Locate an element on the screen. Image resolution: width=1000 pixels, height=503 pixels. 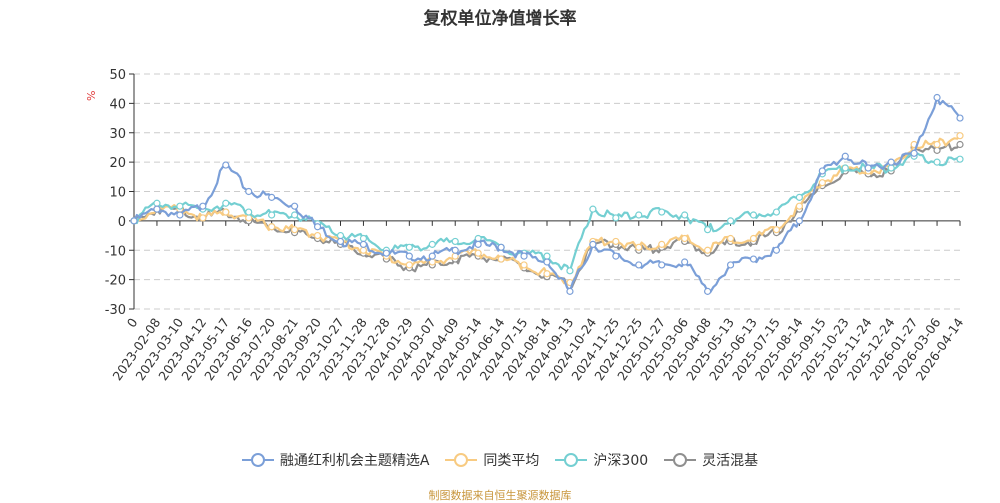
legend-item-fund: 融通红利机会主题精选A is located at coordinates (335, 460).